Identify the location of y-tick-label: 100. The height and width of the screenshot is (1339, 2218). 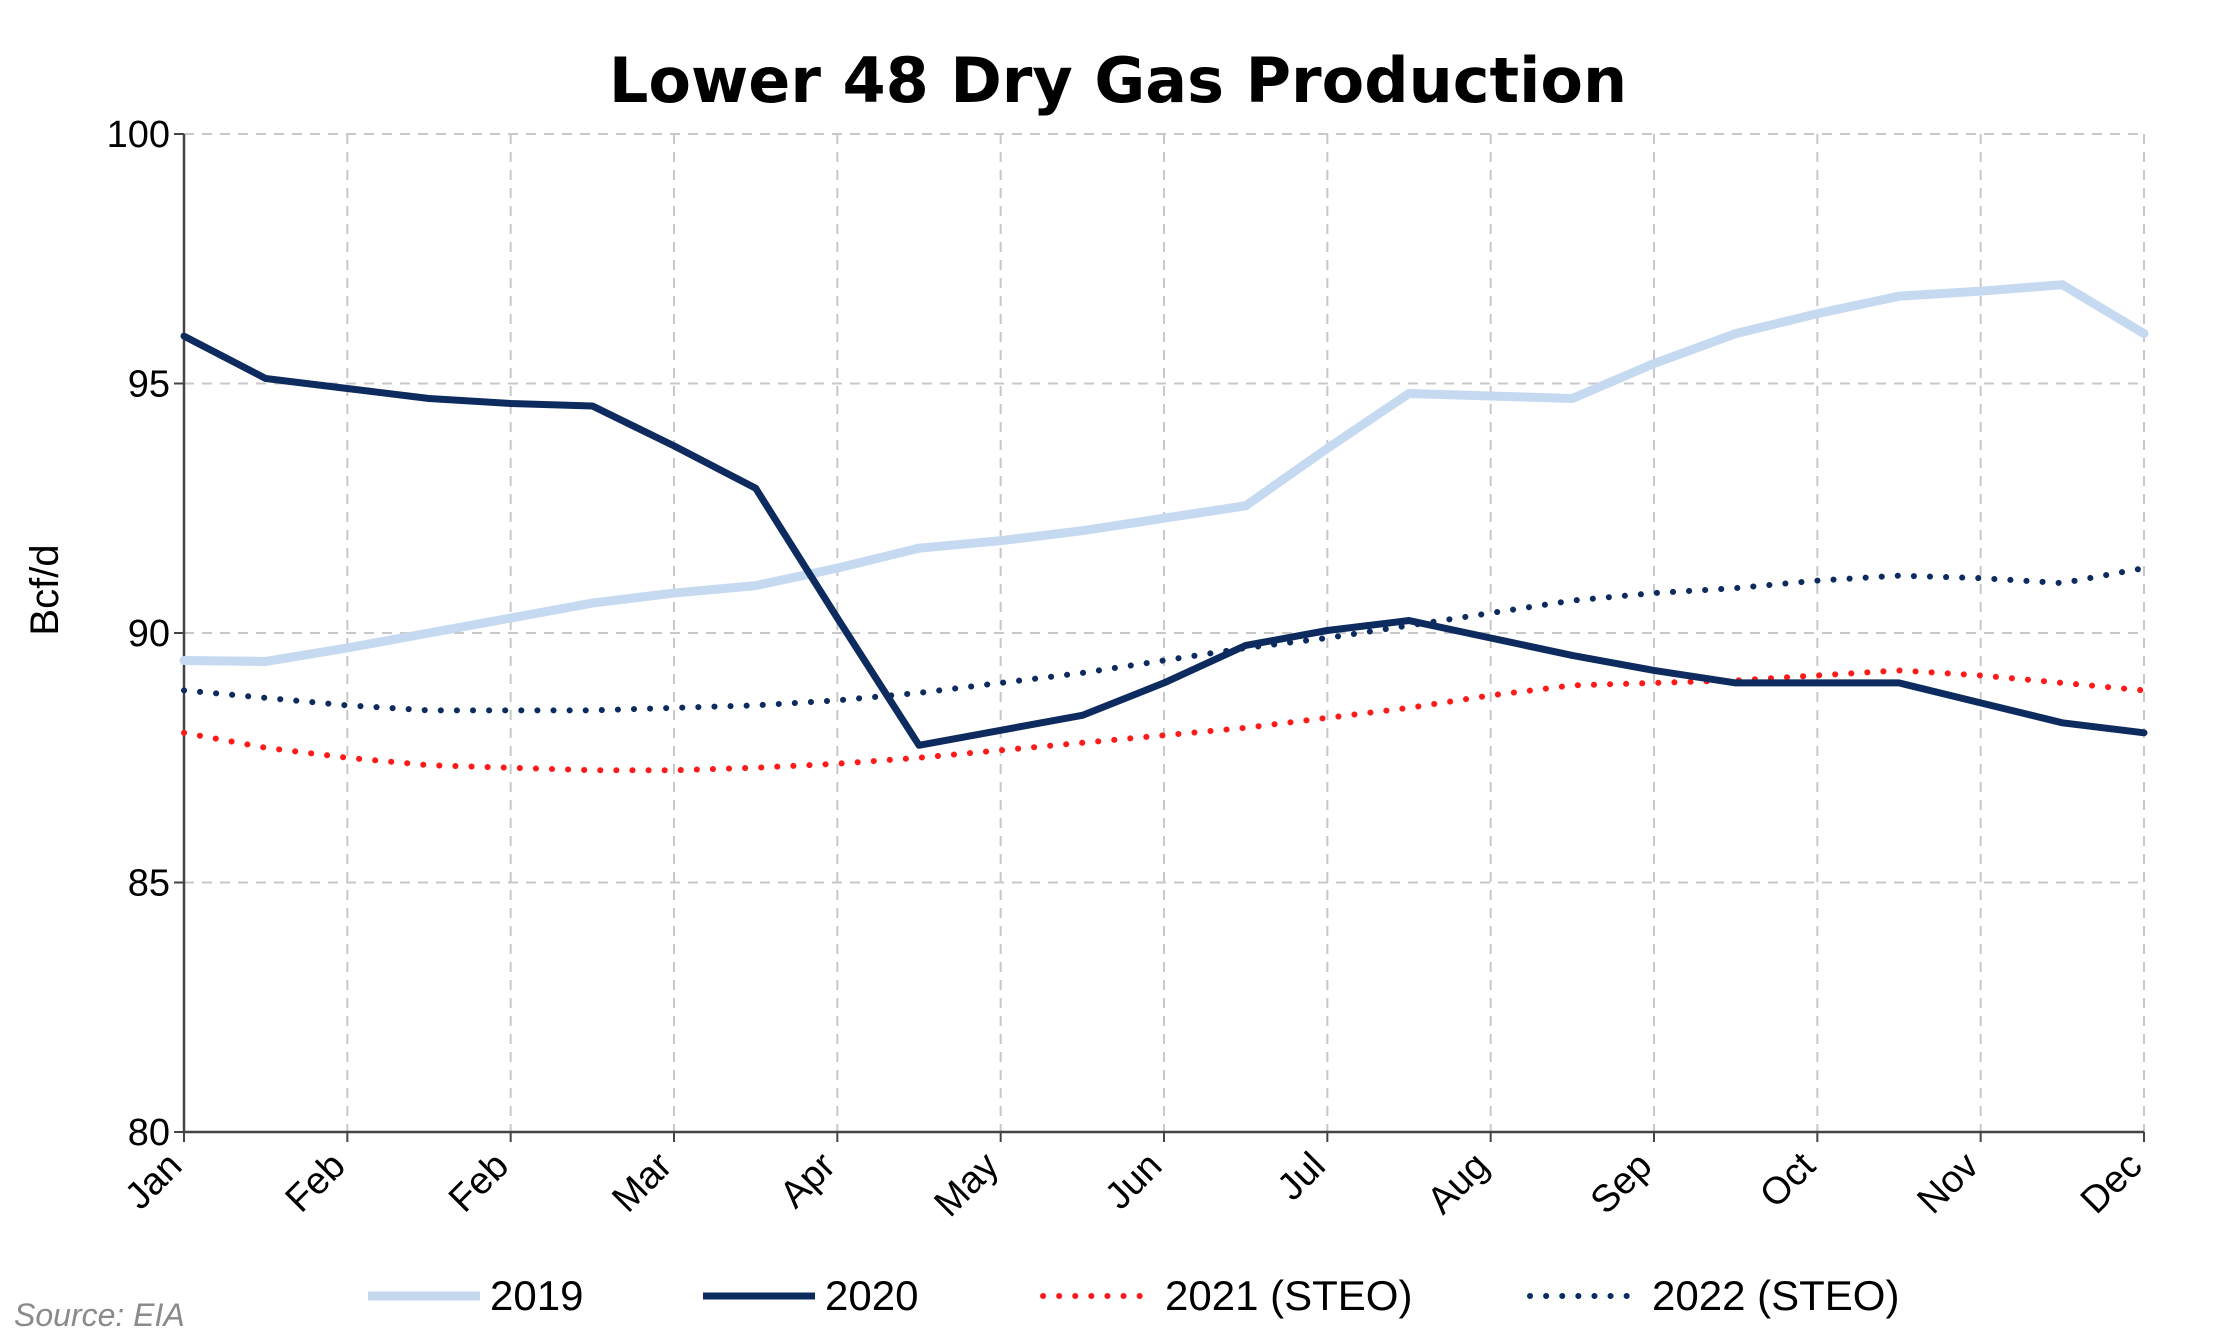
(138, 135).